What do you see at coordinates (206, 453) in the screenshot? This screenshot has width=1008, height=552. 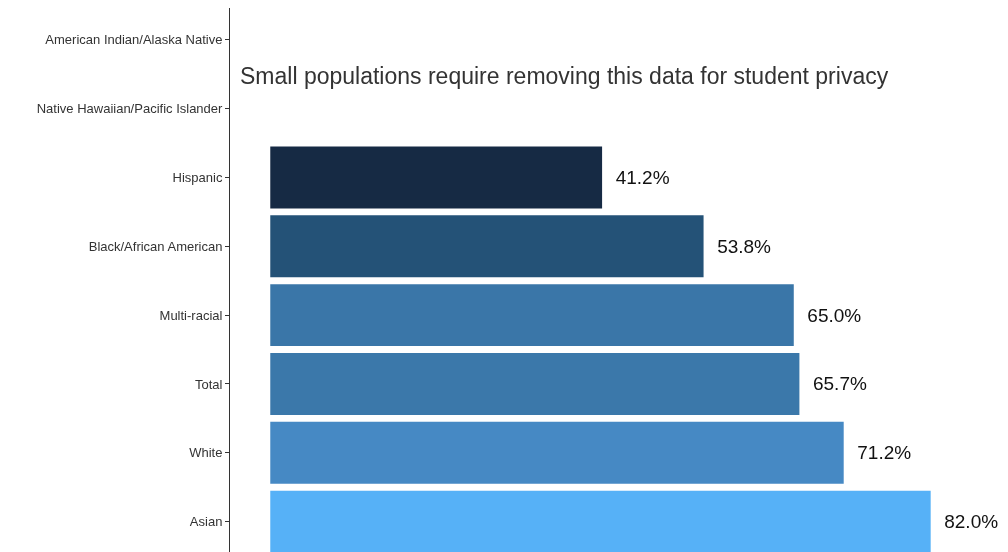 I see `y-tick-label: White` at bounding box center [206, 453].